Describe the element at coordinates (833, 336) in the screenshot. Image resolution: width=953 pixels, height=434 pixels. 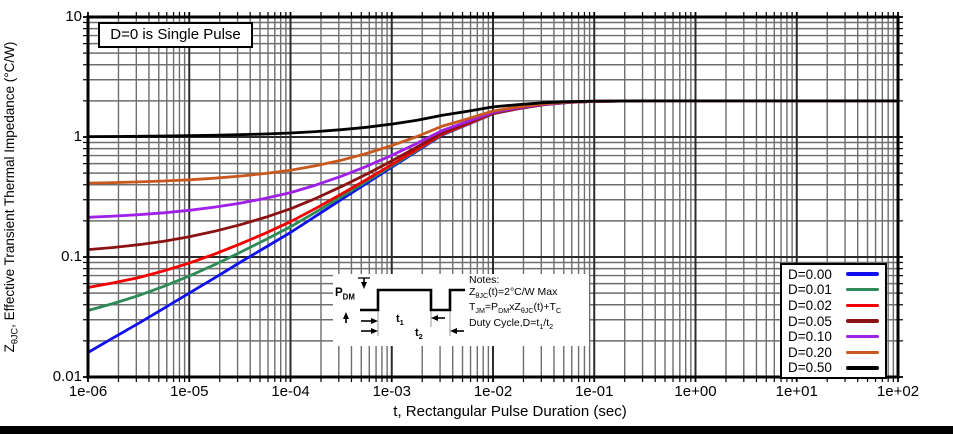
I see `legend-row-D=0.10: D=0.10` at that location.